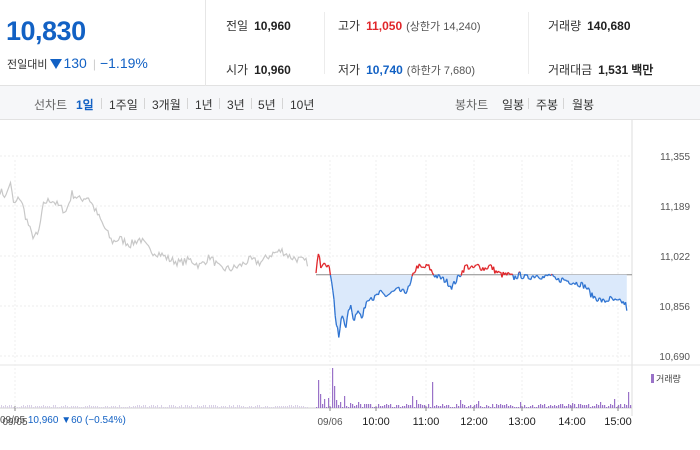 The height and width of the screenshot is (450, 700). I want to click on stat-unit: 백만, so click(642, 70).